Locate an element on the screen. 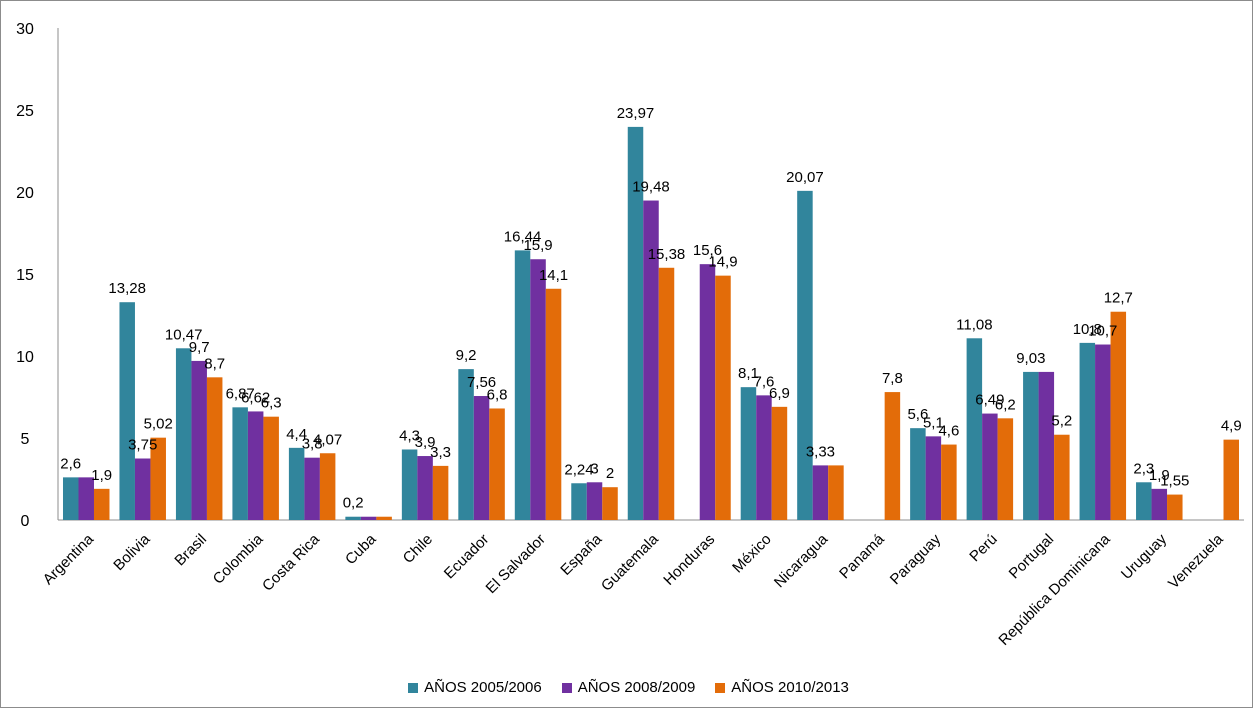 This screenshot has width=1255, height=710. data-label: 4,3 is located at coordinates (409, 435).